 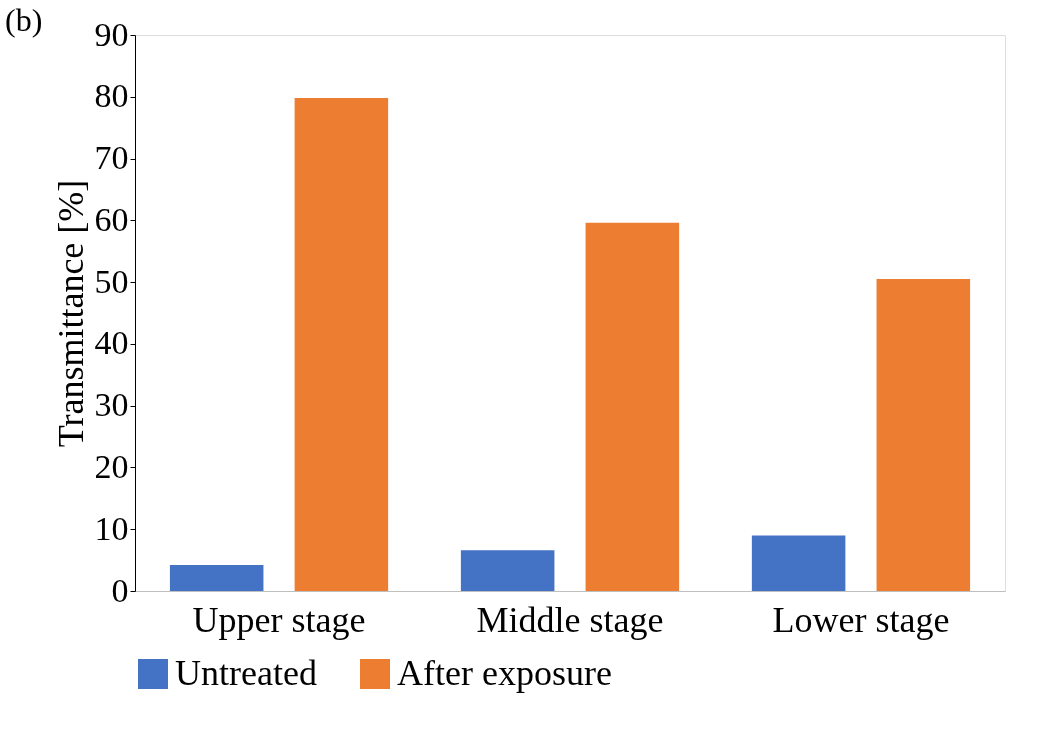 What do you see at coordinates (111, 343) in the screenshot?
I see `y-tick-label: 40` at bounding box center [111, 343].